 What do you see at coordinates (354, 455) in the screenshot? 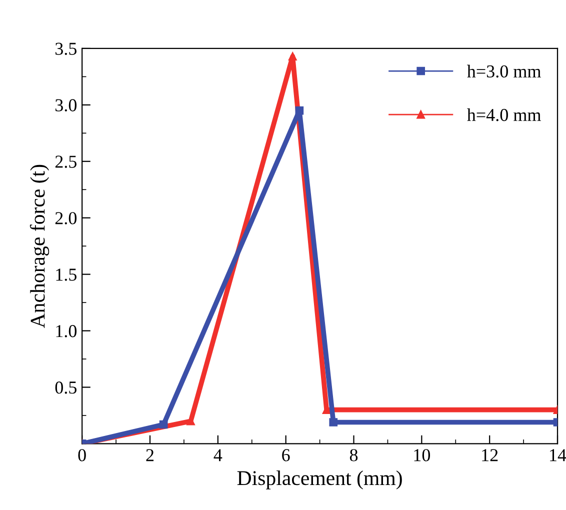
I see `x-tick-label: 8` at bounding box center [354, 455].